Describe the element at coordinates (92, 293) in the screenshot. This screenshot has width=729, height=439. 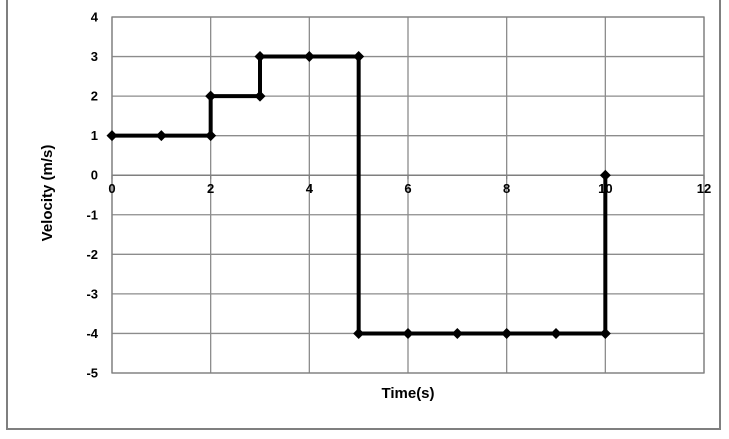
I see `y-tick-label: -3` at that location.